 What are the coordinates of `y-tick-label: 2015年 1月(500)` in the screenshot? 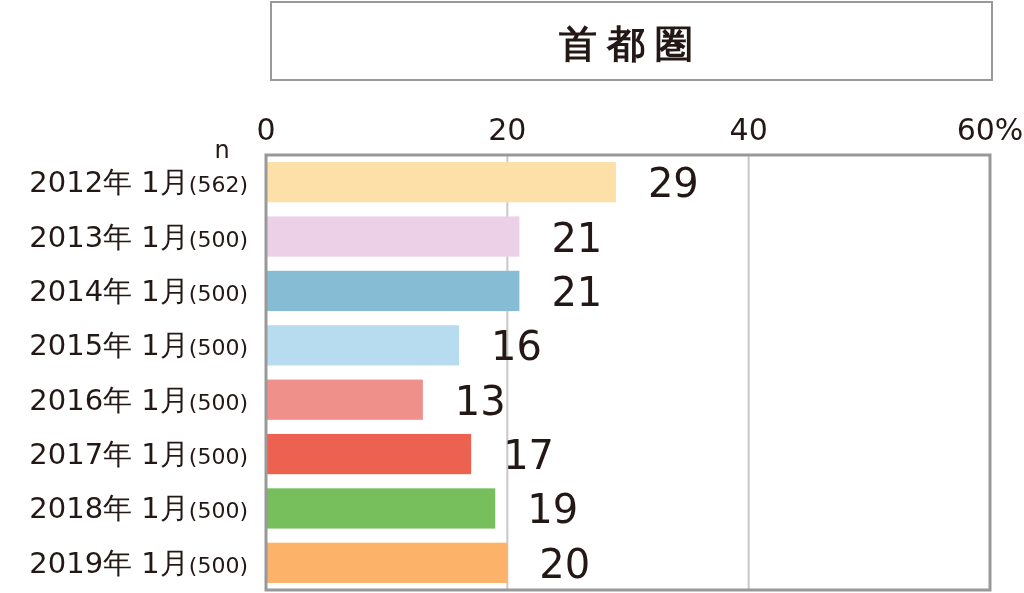 It's located at (138, 345).